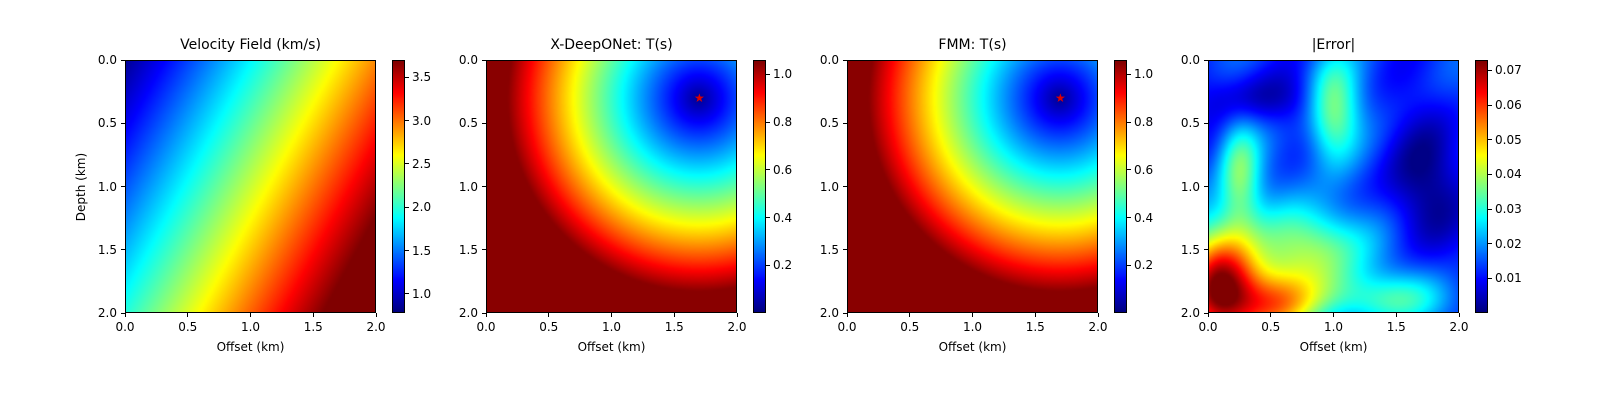  What do you see at coordinates (81, 186) in the screenshot?
I see `y-axis-label: Depth (km)` at bounding box center [81, 186].